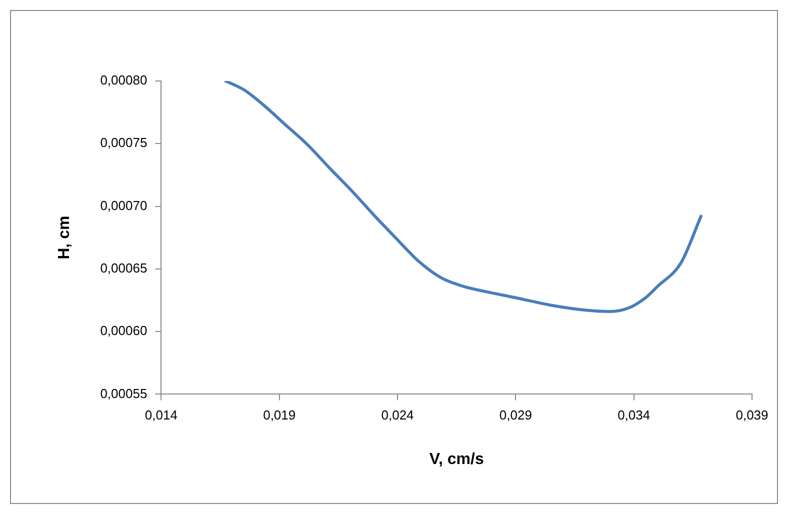 This screenshot has width=790, height=512. I want to click on x-tick-label: 0,014, so click(161, 415).